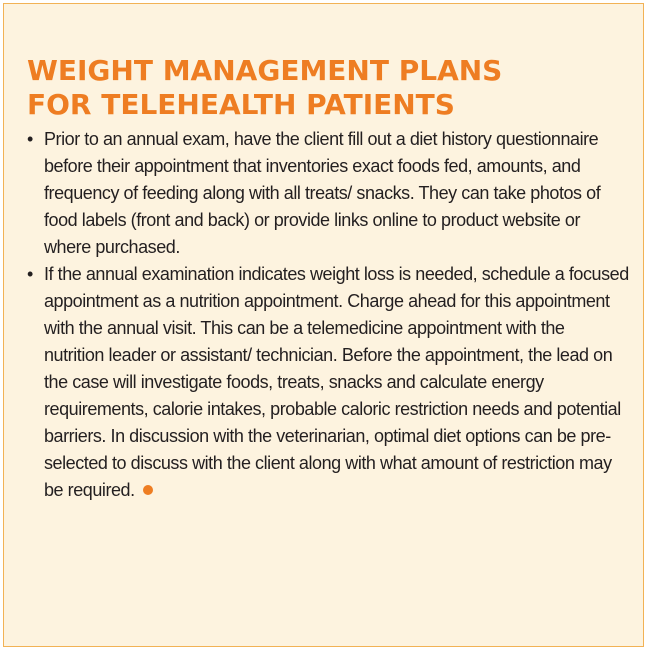  I want to click on sidebar-title-line-2: FOR TELEHEALTH PATIENTS, so click(241, 104).